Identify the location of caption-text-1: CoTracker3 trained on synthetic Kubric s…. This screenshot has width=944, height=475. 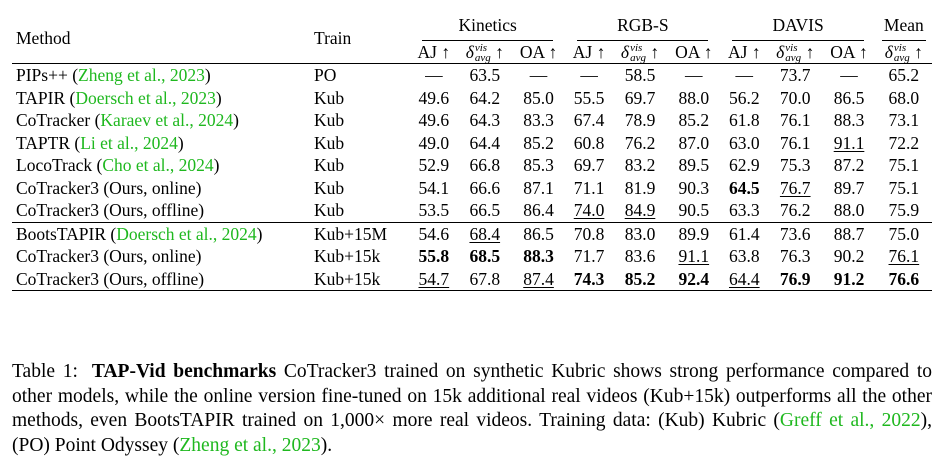
(472, 396).